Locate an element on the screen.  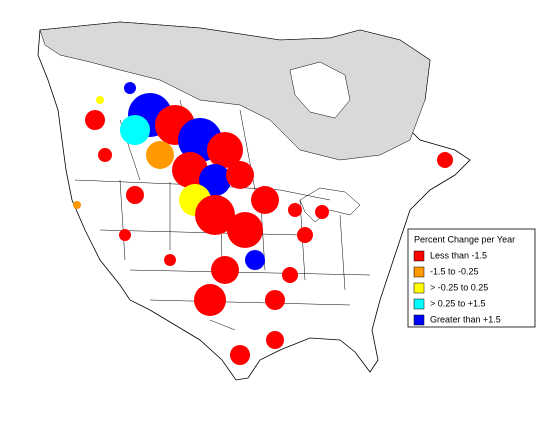
hudson-bay is located at coordinates (320, 90).